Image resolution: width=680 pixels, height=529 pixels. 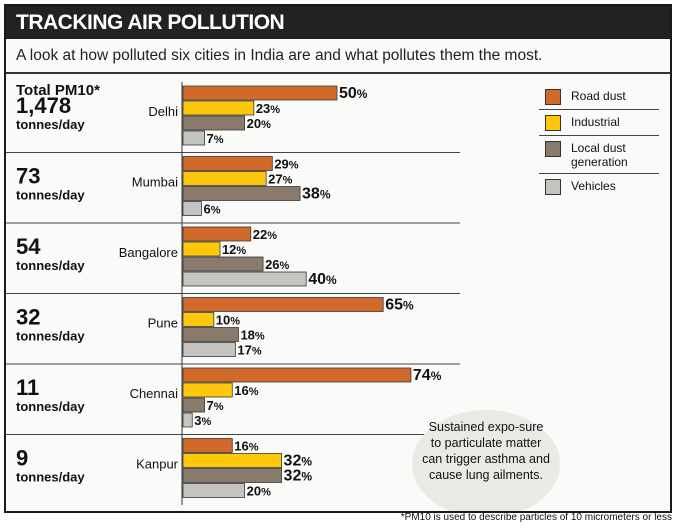 What do you see at coordinates (155, 182) in the screenshot?
I see `city-label-mumbai: Mumbai` at bounding box center [155, 182].